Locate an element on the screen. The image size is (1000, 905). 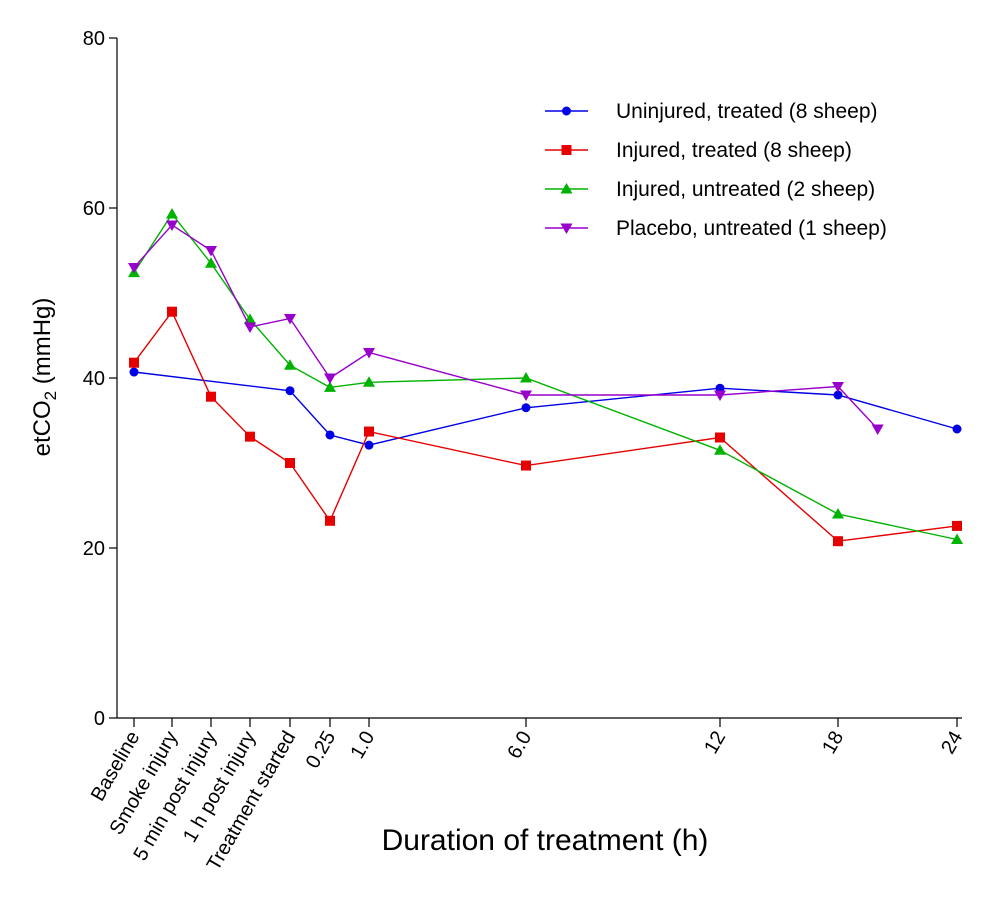
data-point-3-treatment-started is located at coordinates (290, 364).